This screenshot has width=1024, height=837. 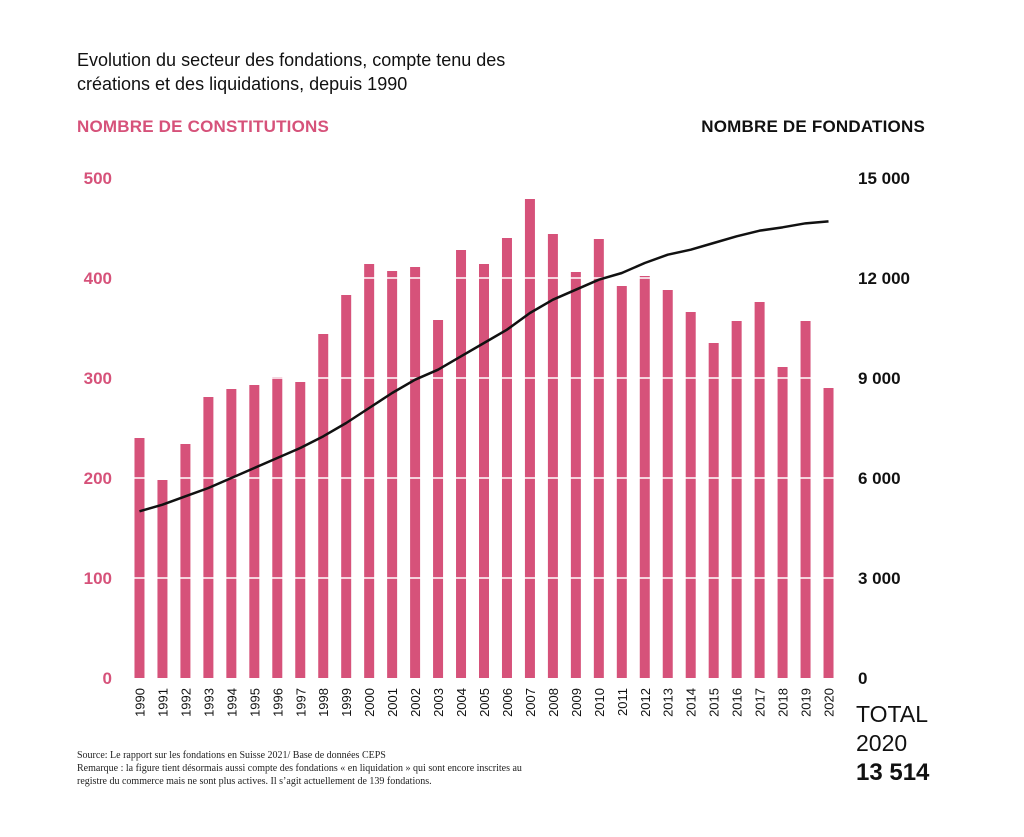 I want to click on bar-1992, so click(x=185, y=561).